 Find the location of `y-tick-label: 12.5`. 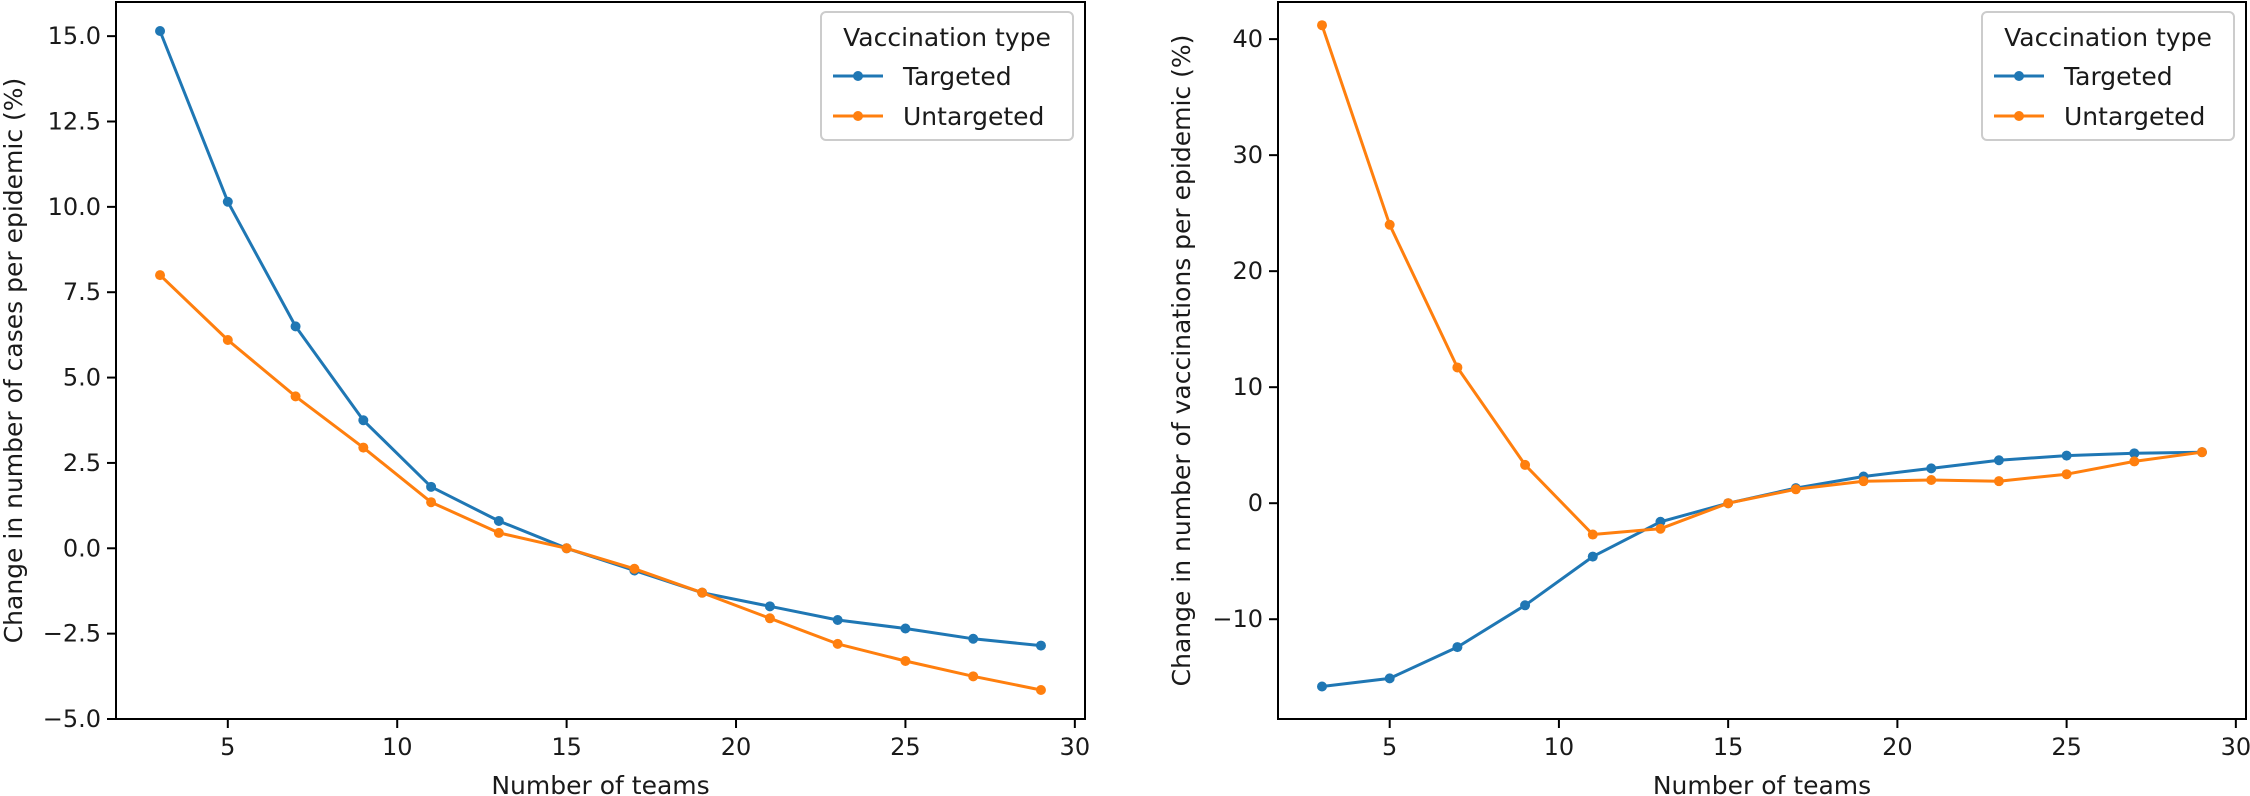

y-tick-label: 12.5 is located at coordinates (74, 122).